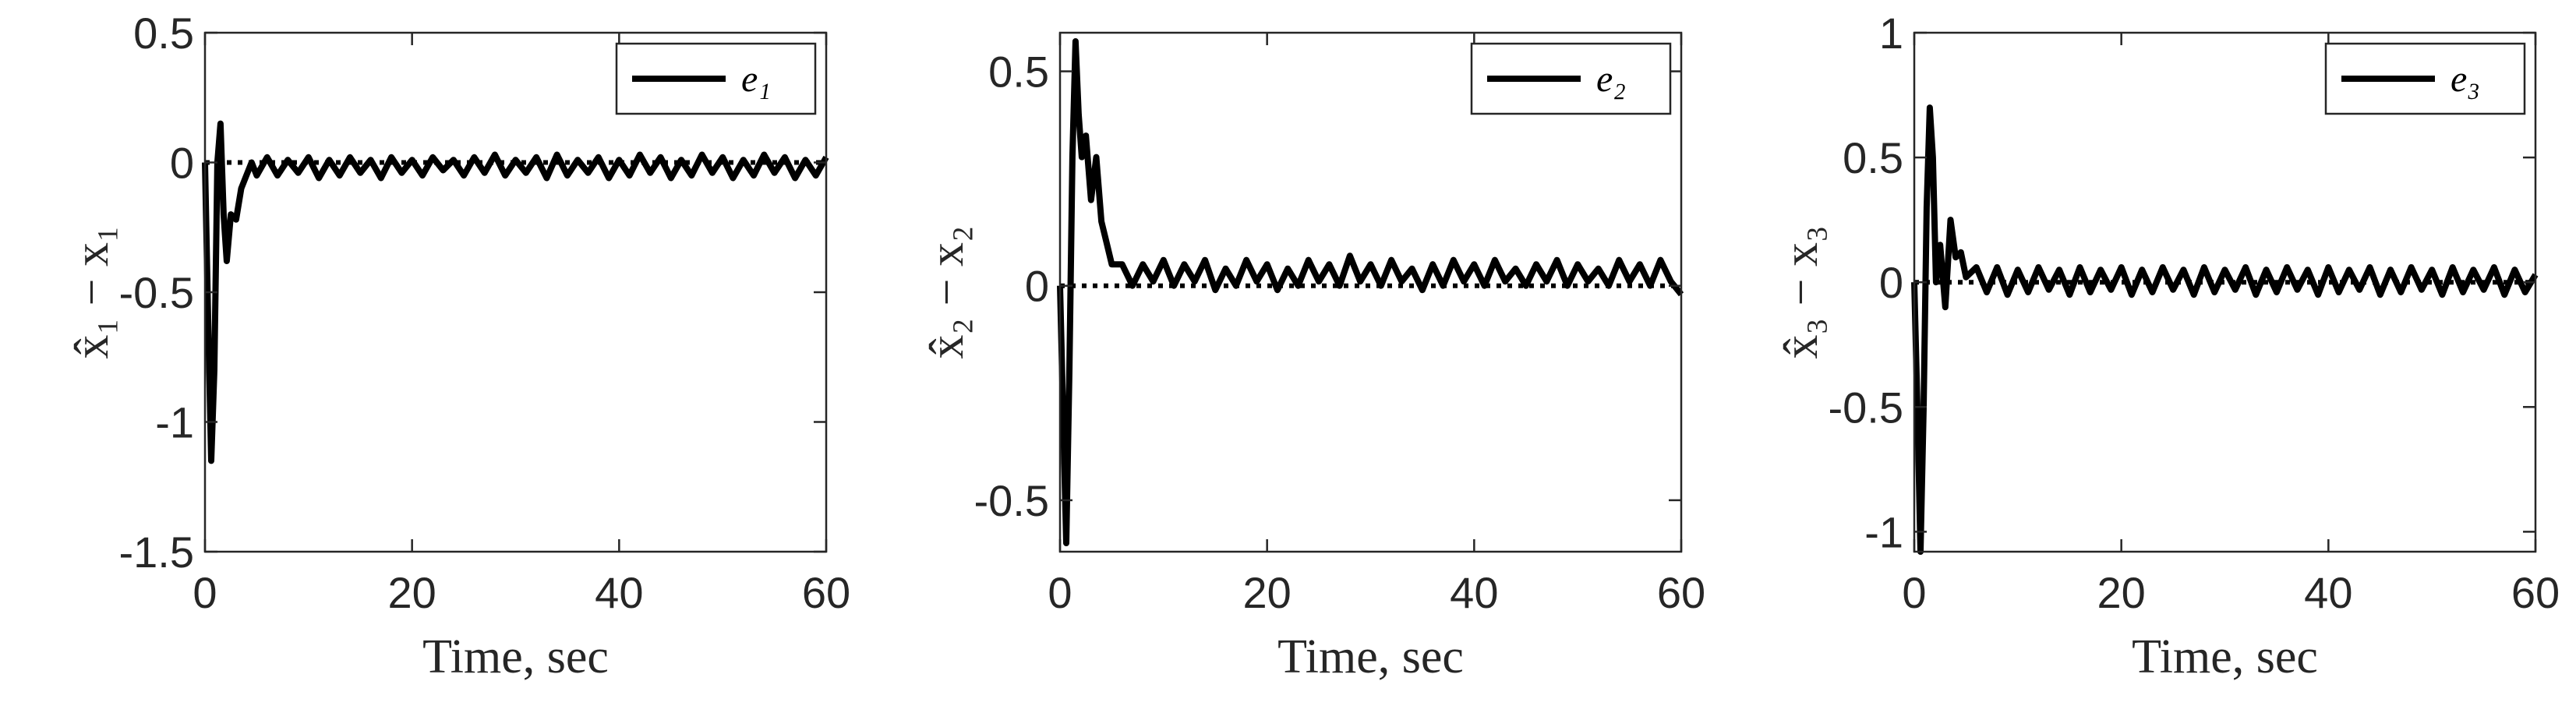 The height and width of the screenshot is (713, 2576). I want to click on legend-label: e₁, so click(756, 79).